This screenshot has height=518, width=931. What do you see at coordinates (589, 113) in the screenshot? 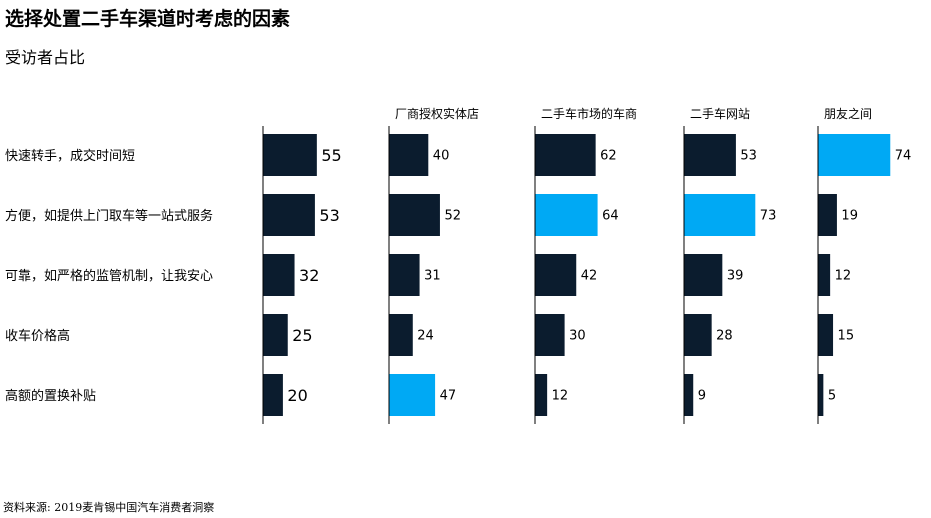
I see `column-header: 二手车市场的车商` at bounding box center [589, 113].